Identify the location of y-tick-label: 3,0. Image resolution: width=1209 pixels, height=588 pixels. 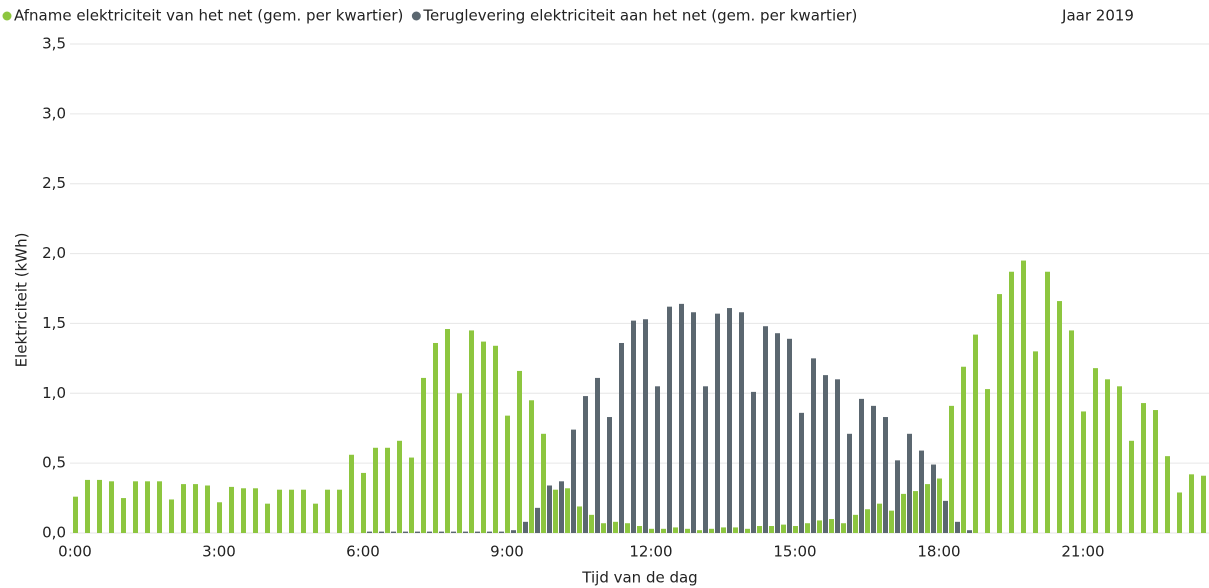
(54, 113).